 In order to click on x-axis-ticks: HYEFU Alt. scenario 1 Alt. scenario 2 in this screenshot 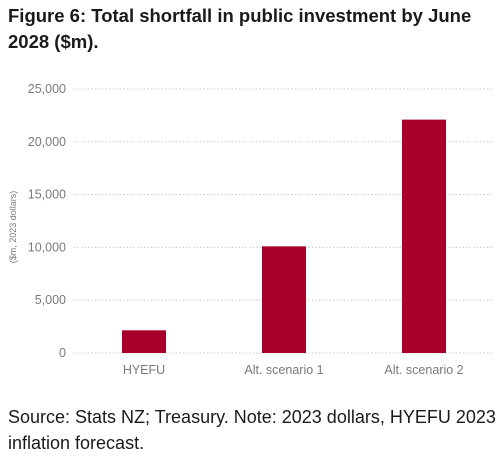, I will do `click(293, 370)`.